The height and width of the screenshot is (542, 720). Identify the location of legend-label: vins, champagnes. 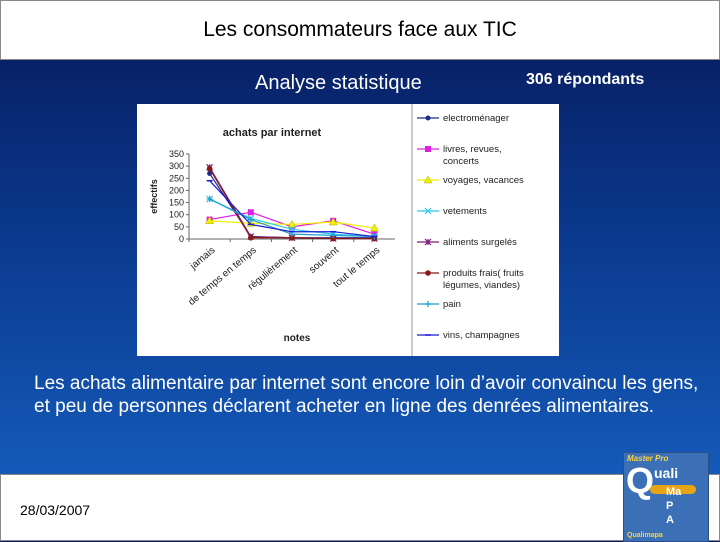
(481, 335).